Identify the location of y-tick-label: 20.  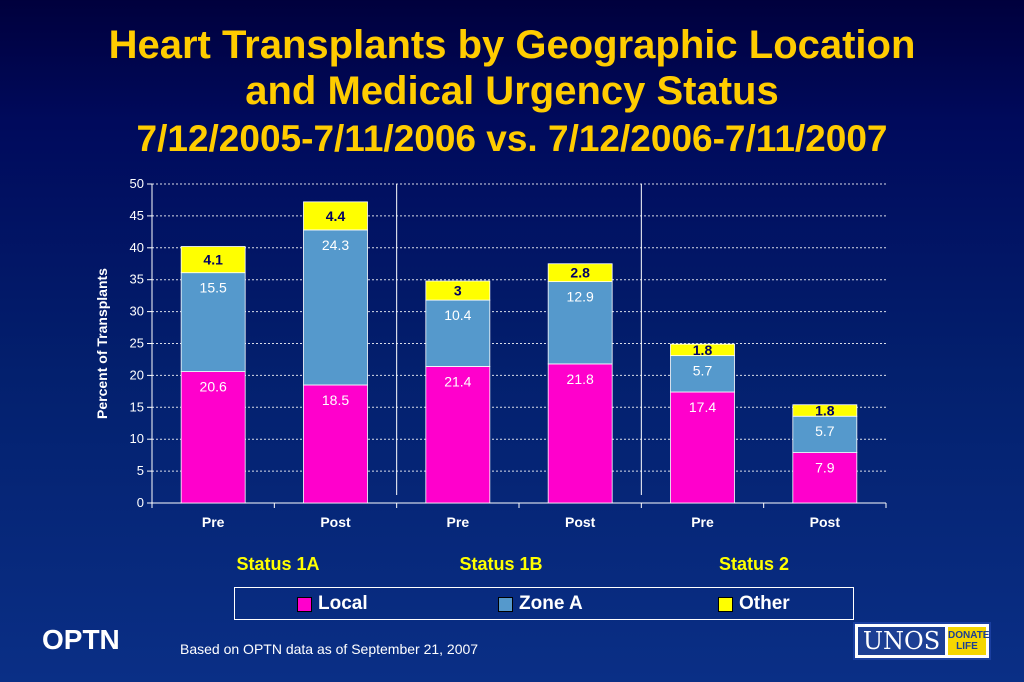
(137, 374).